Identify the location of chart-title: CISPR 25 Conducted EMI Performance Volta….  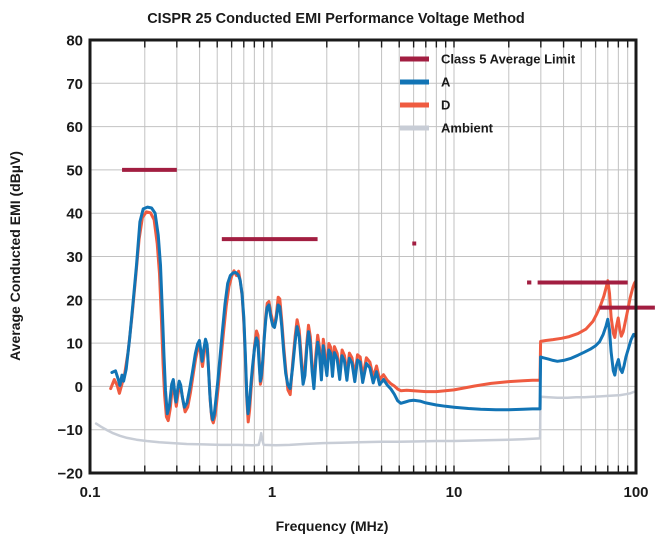
(336, 19).